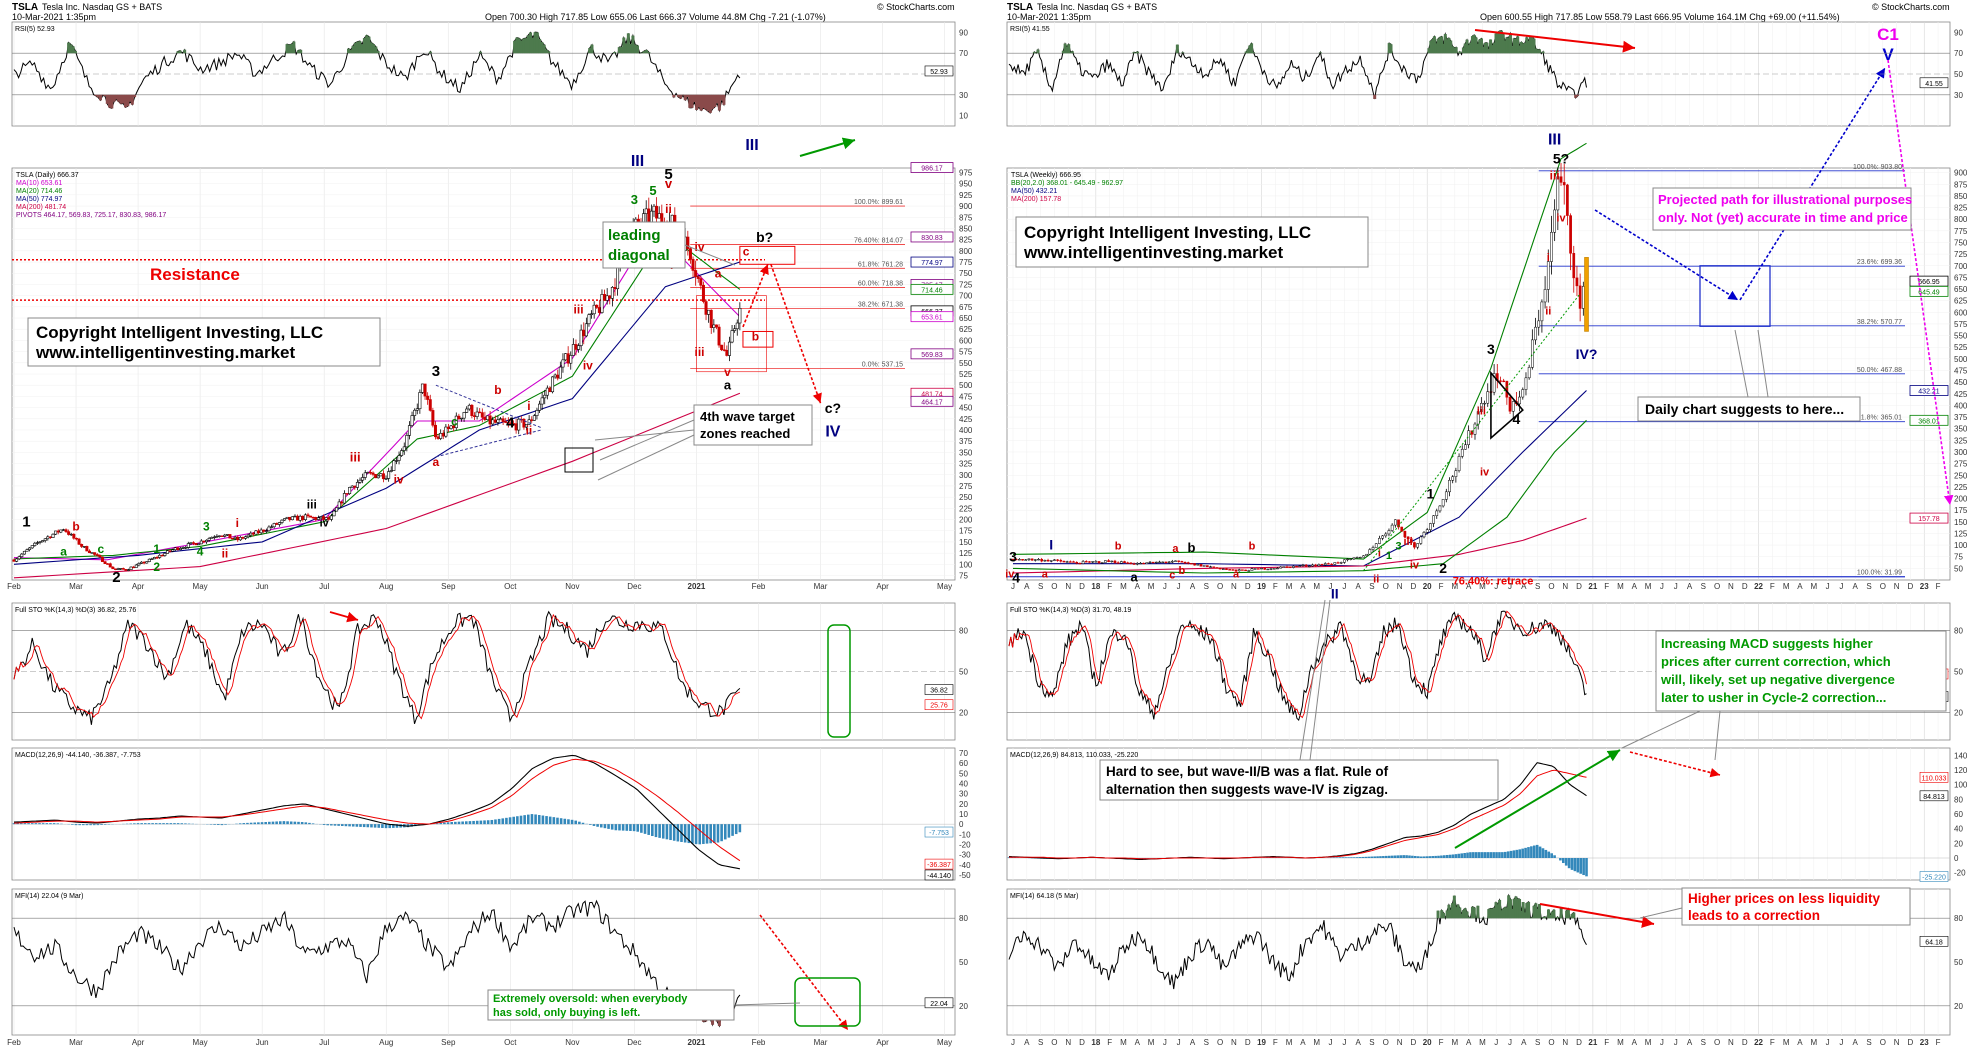 The width and height of the screenshot is (1986, 1050). What do you see at coordinates (1961, 196) in the screenshot?
I see `y-tick-label: 850` at bounding box center [1961, 196].